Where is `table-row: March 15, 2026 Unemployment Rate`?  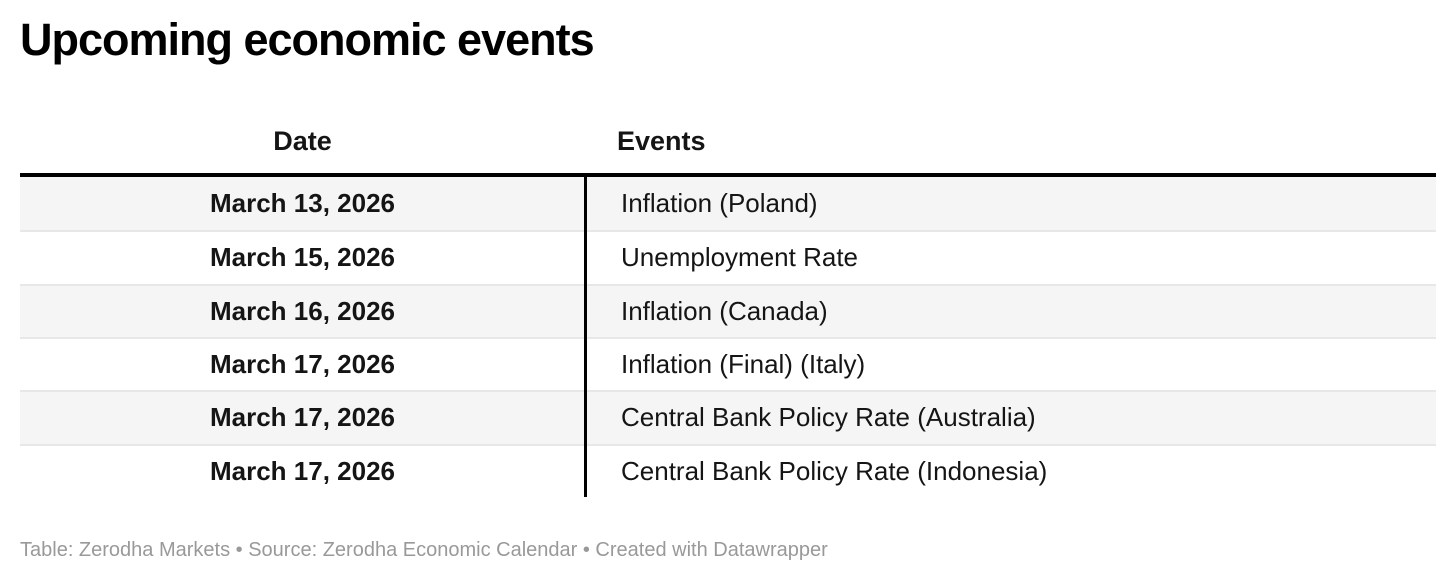 table-row: March 15, 2026 Unemployment Rate is located at coordinates (728, 256).